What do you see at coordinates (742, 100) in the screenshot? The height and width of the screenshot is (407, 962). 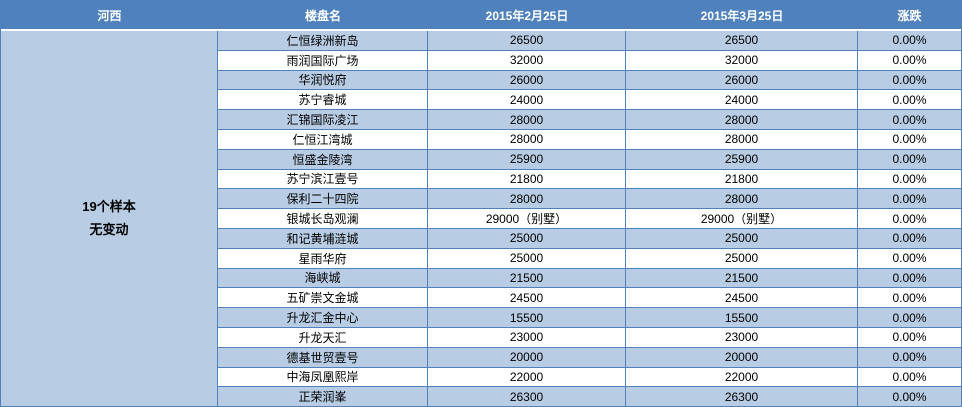 I see `cell-price-mar: 24000` at bounding box center [742, 100].